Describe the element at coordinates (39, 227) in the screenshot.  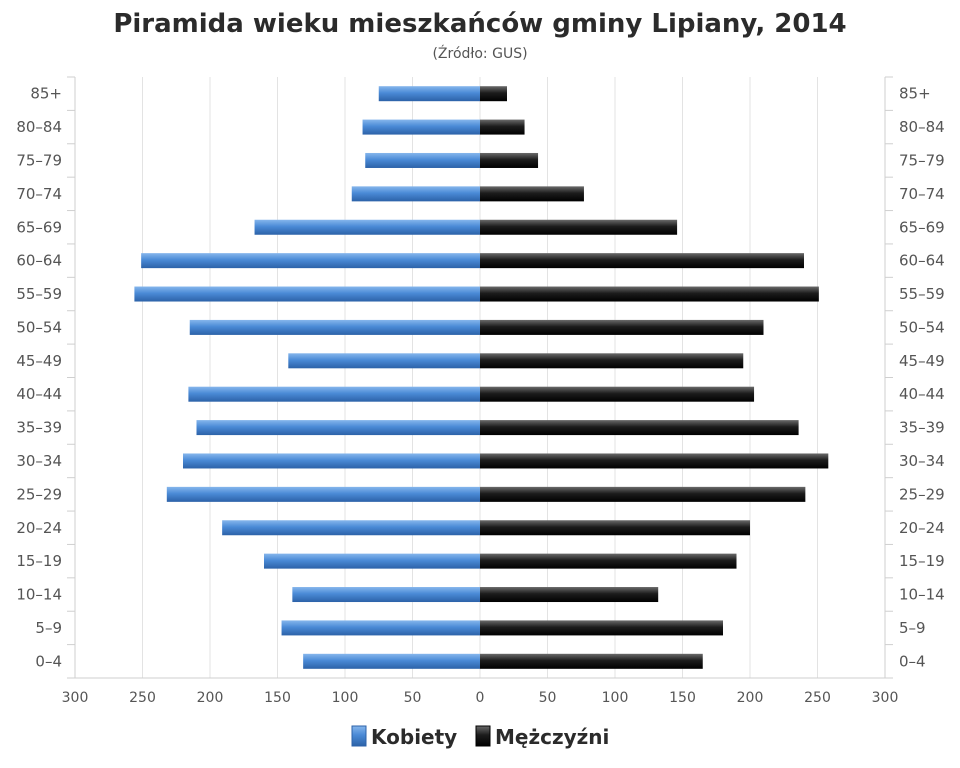
I see `category-label-left: 65–69` at that location.